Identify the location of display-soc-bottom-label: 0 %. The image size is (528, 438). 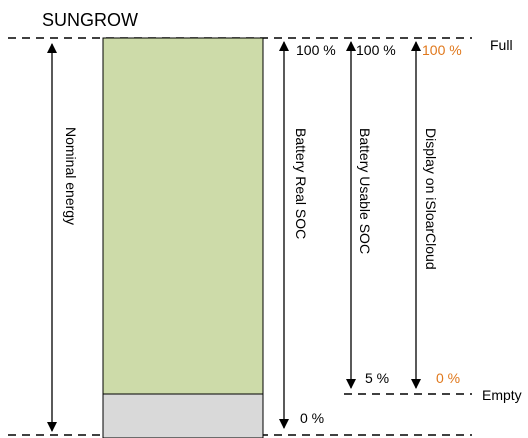
(448, 378).